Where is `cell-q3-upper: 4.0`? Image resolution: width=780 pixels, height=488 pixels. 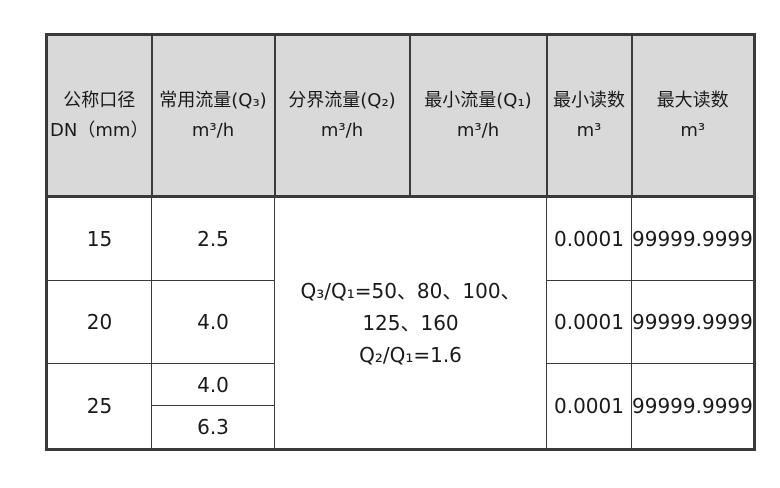 cell-q3-upper: 4.0 is located at coordinates (213, 384).